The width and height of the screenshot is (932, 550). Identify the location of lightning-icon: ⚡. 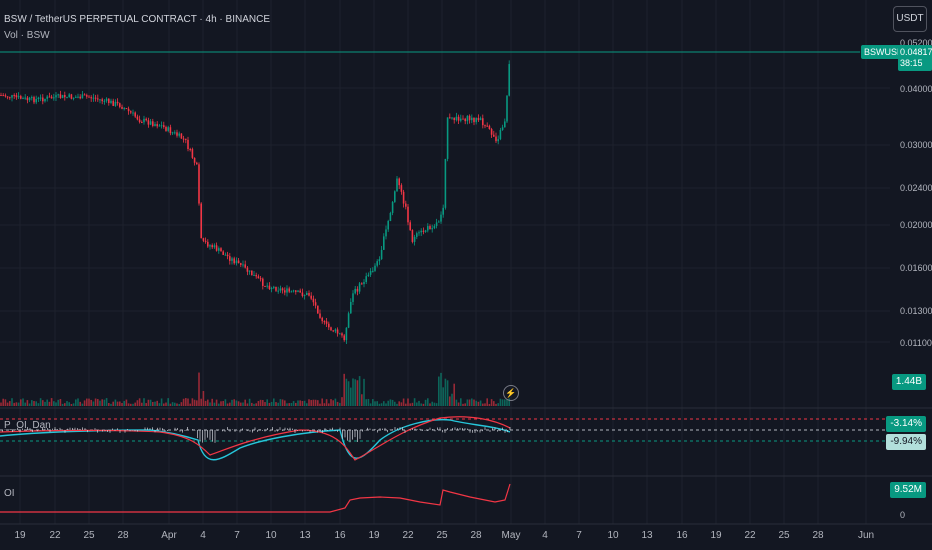
(511, 393).